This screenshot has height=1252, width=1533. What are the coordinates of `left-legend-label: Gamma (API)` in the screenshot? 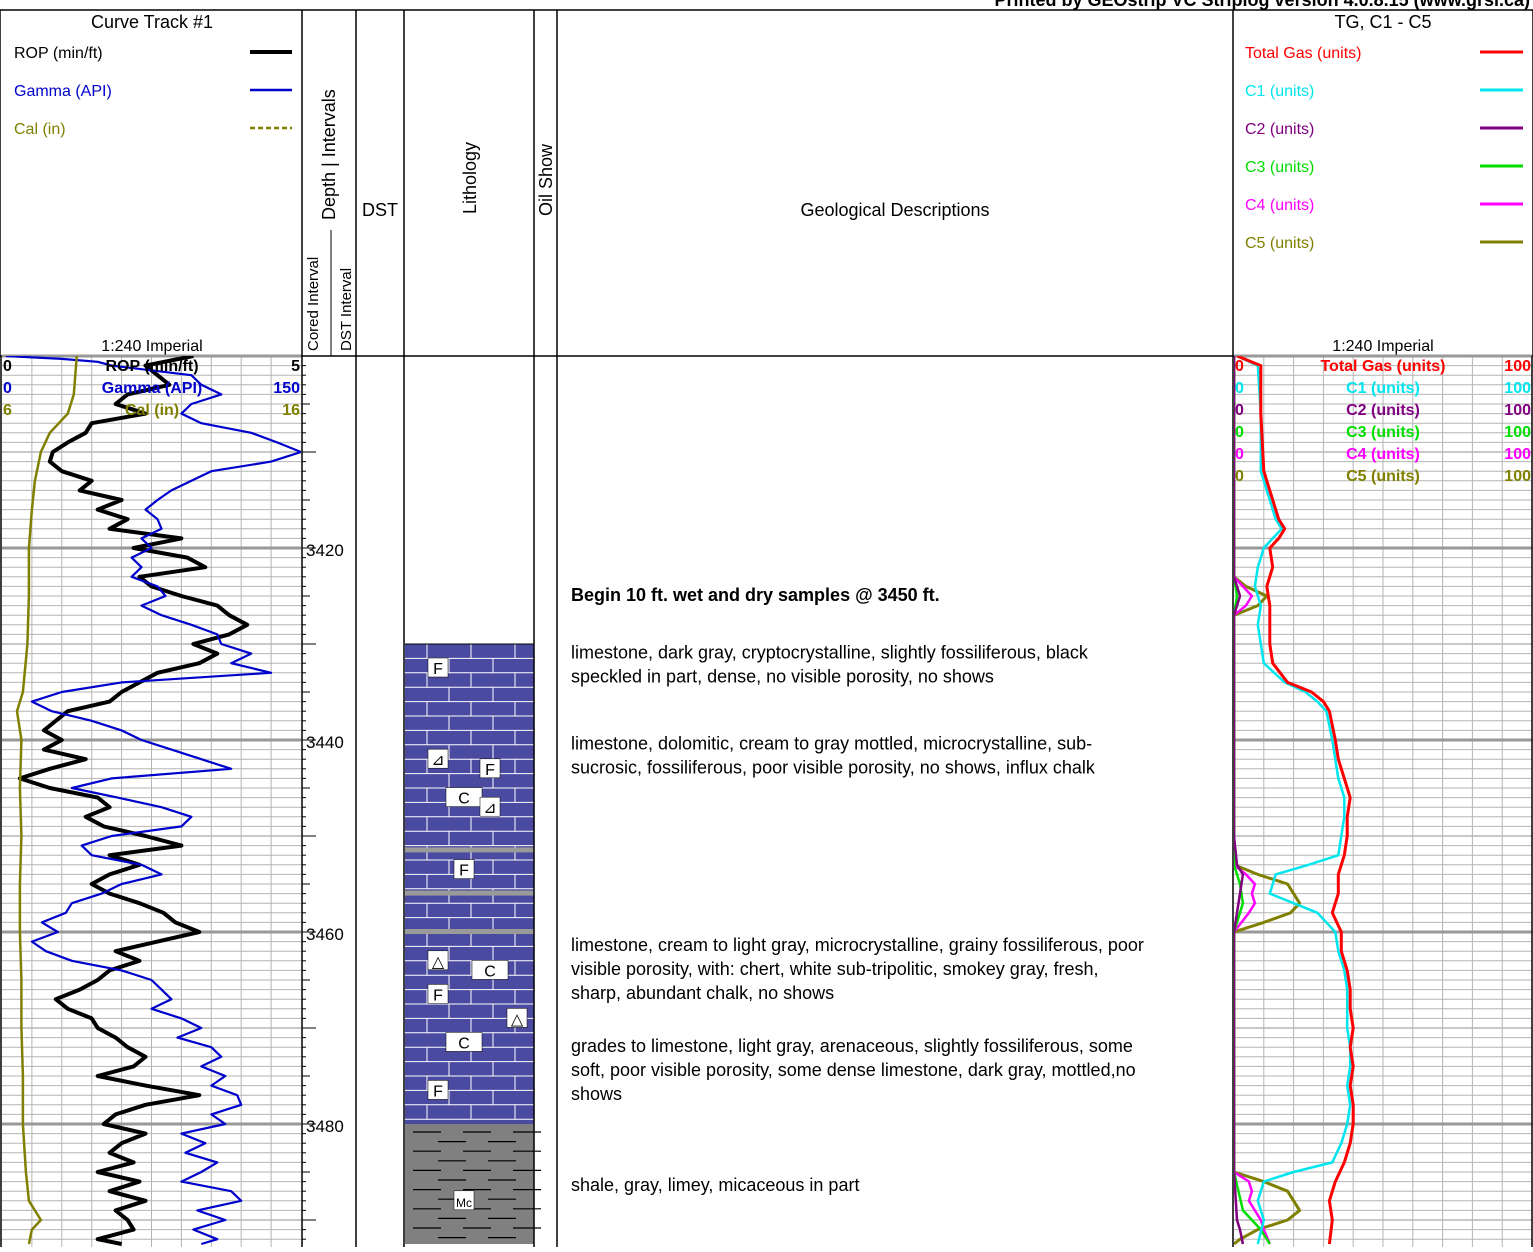 It's located at (63, 91).